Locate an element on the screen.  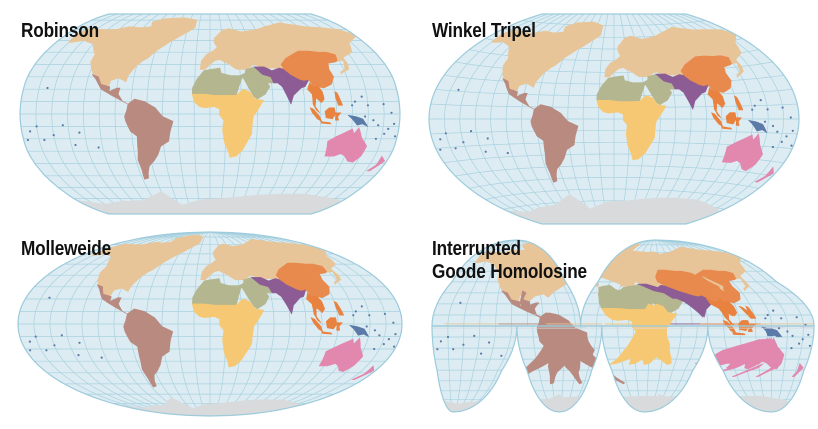
winkel-tripel-label: Winkel Tripel is located at coordinates (484, 31).